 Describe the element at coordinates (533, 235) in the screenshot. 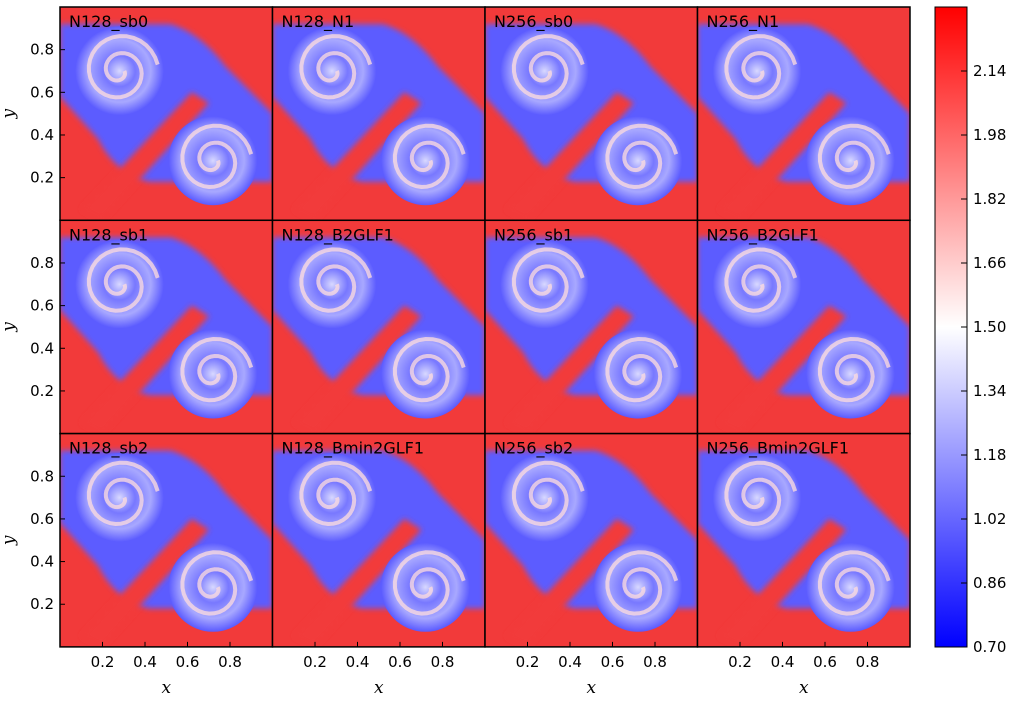

I see `panel-label: N256_sb1` at that location.